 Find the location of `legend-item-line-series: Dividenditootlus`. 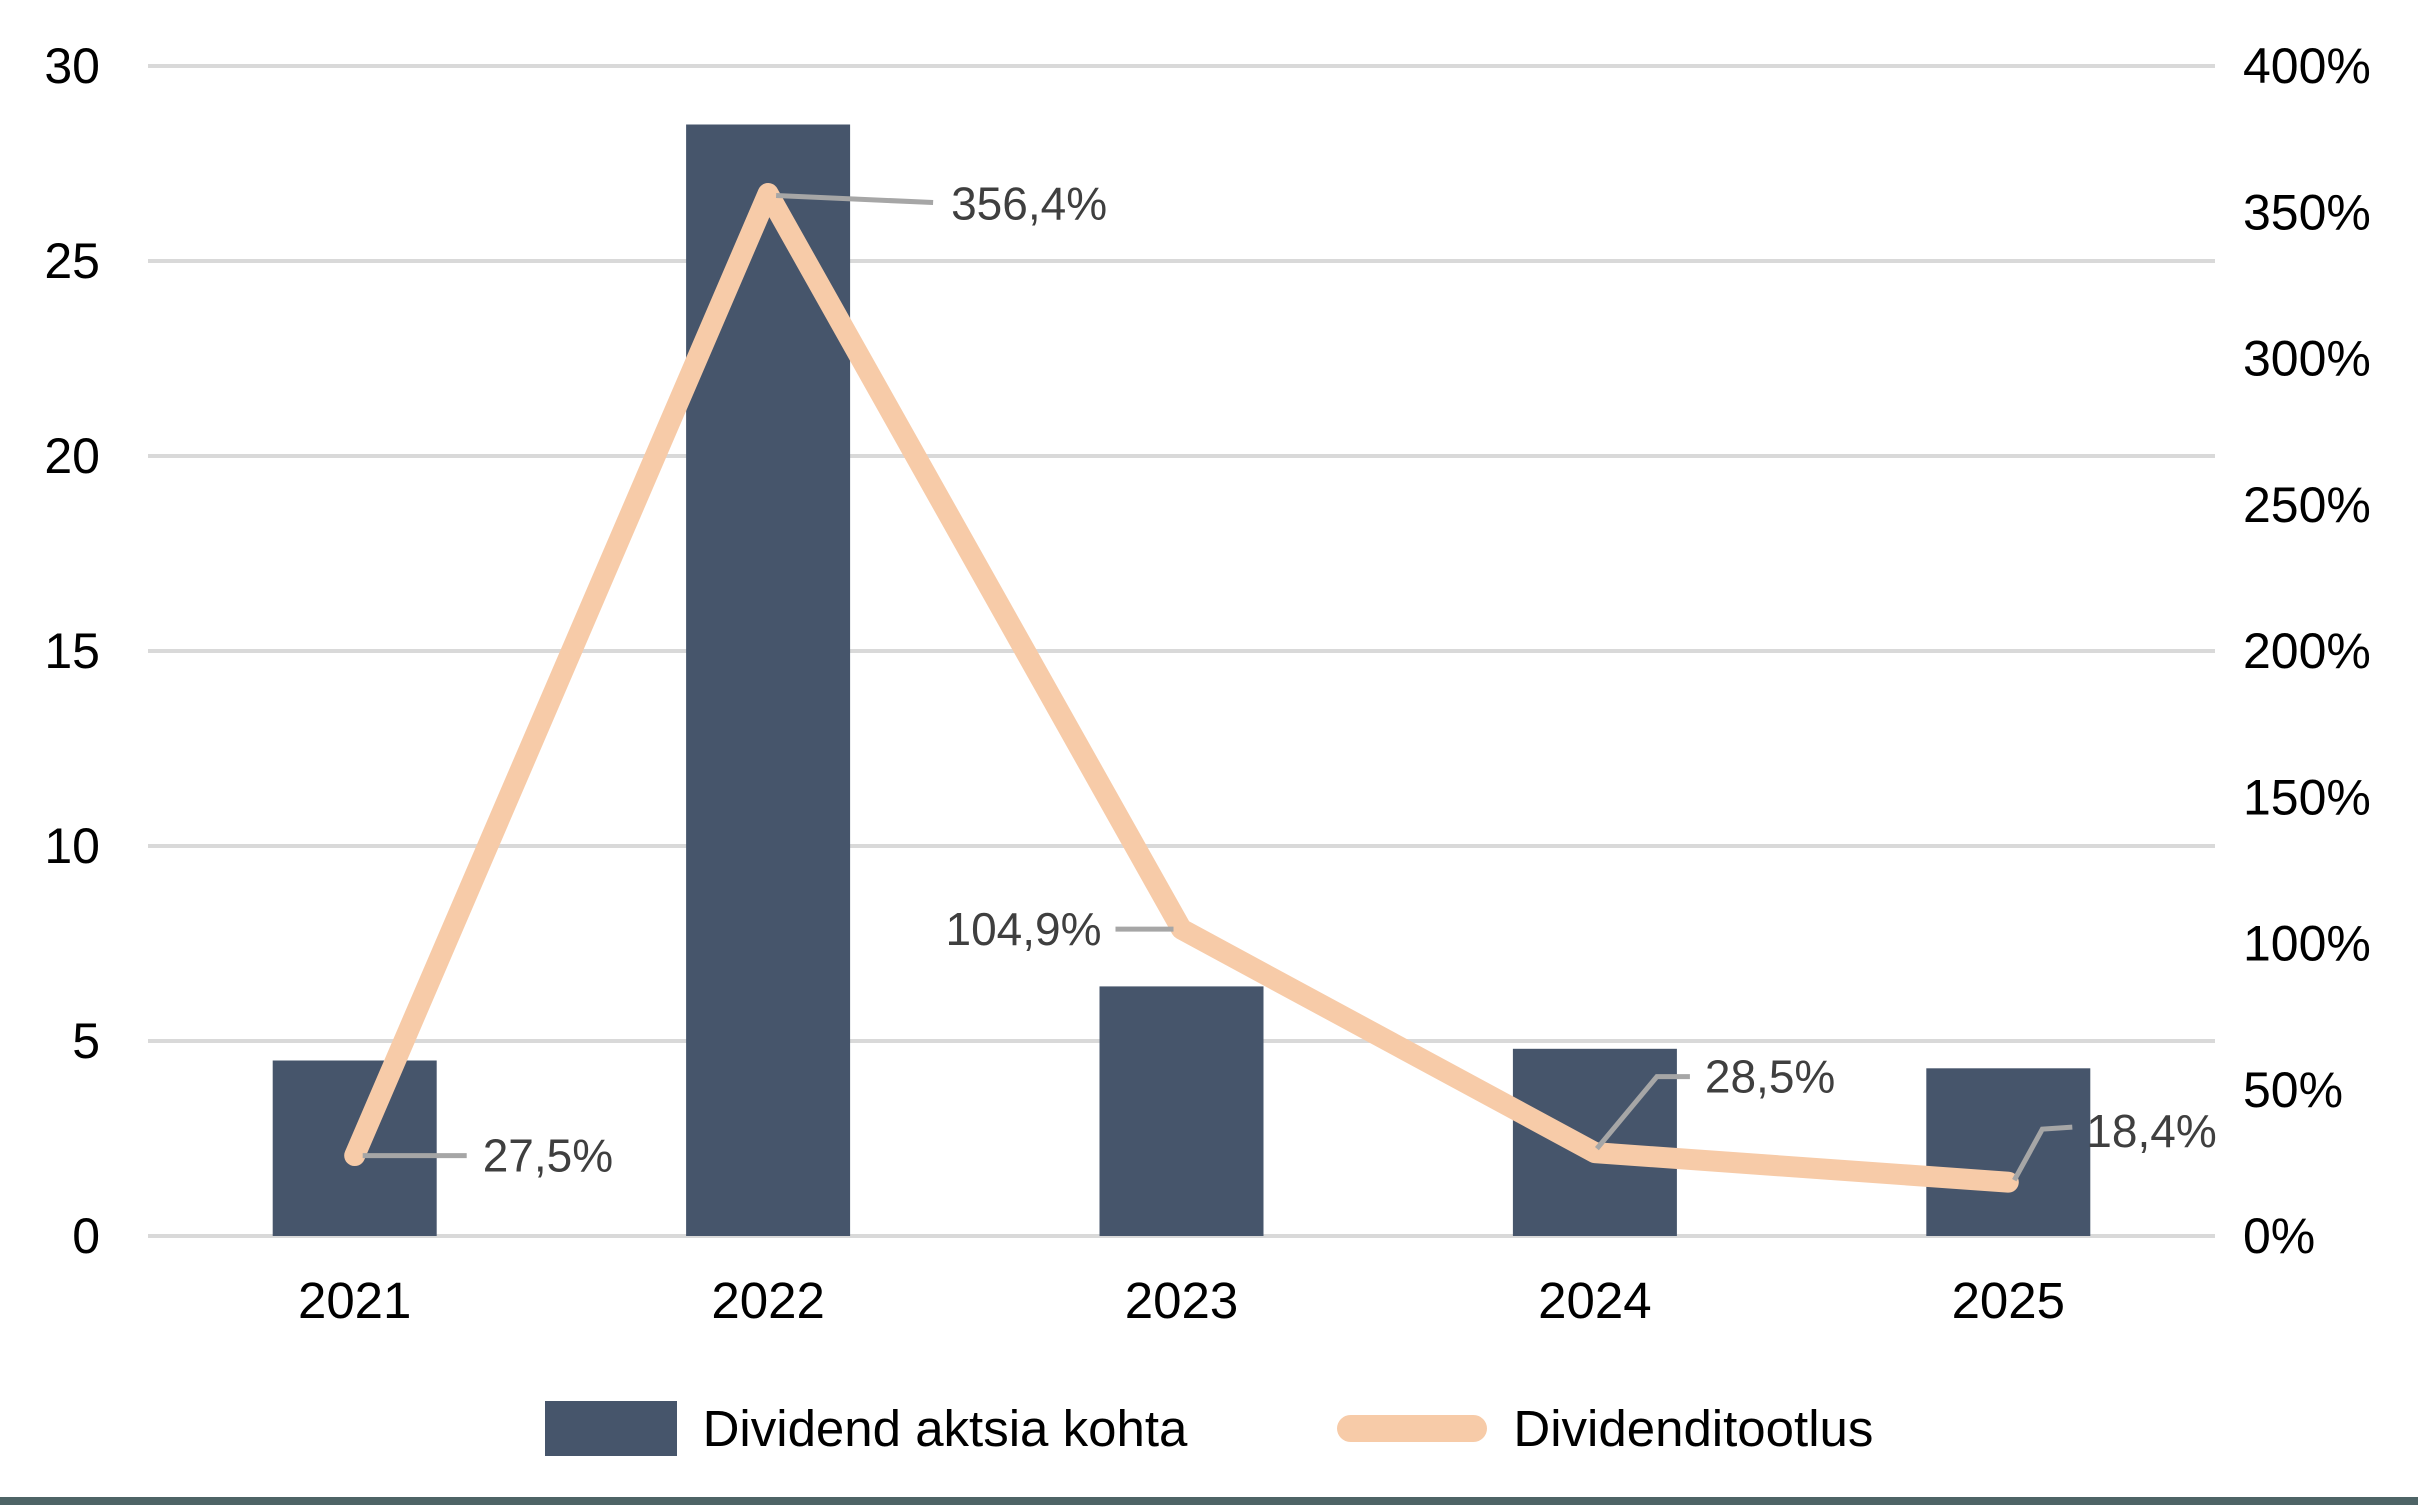

legend-item-line-series: Dividenditootlus is located at coordinates (1605, 1428).